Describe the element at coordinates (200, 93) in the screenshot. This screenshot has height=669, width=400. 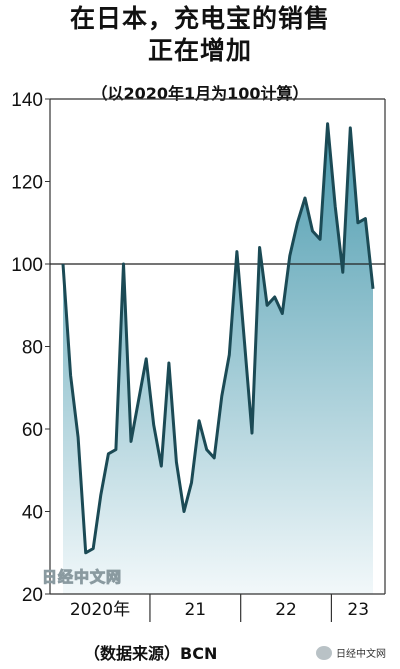
I see `chart-subtitle: （以2020年1月为100计算）` at that location.